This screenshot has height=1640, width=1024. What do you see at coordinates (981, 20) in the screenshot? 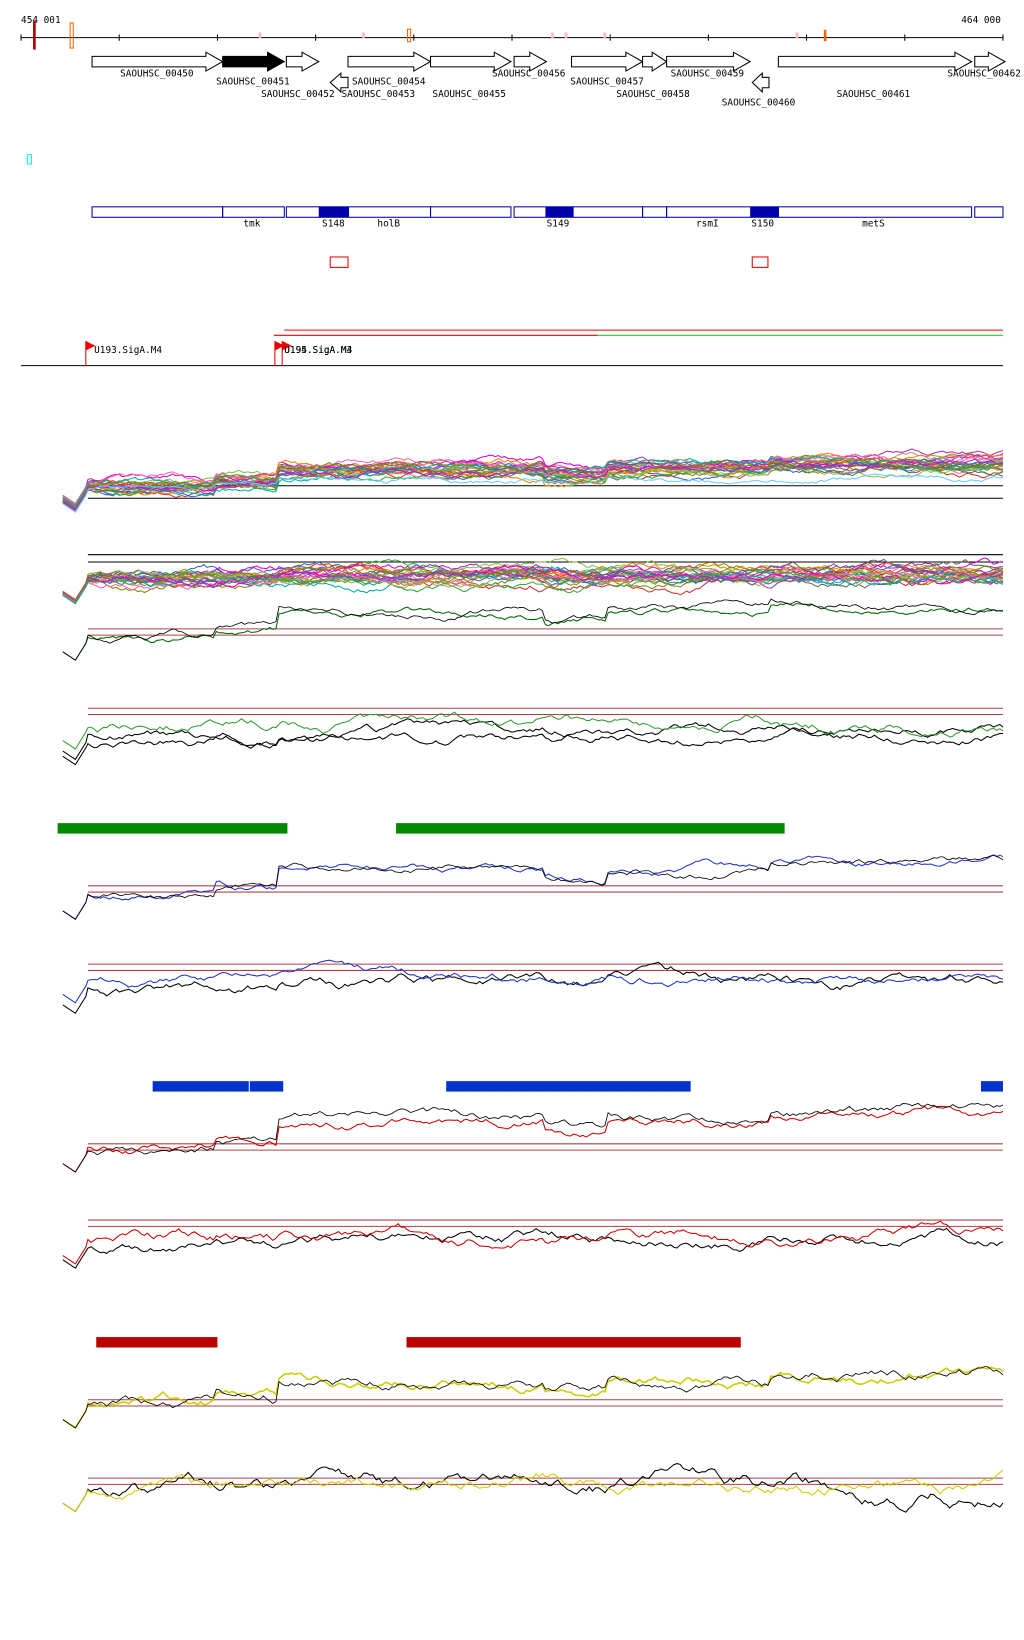
I see `ruler-end: 464 000` at bounding box center [981, 20].